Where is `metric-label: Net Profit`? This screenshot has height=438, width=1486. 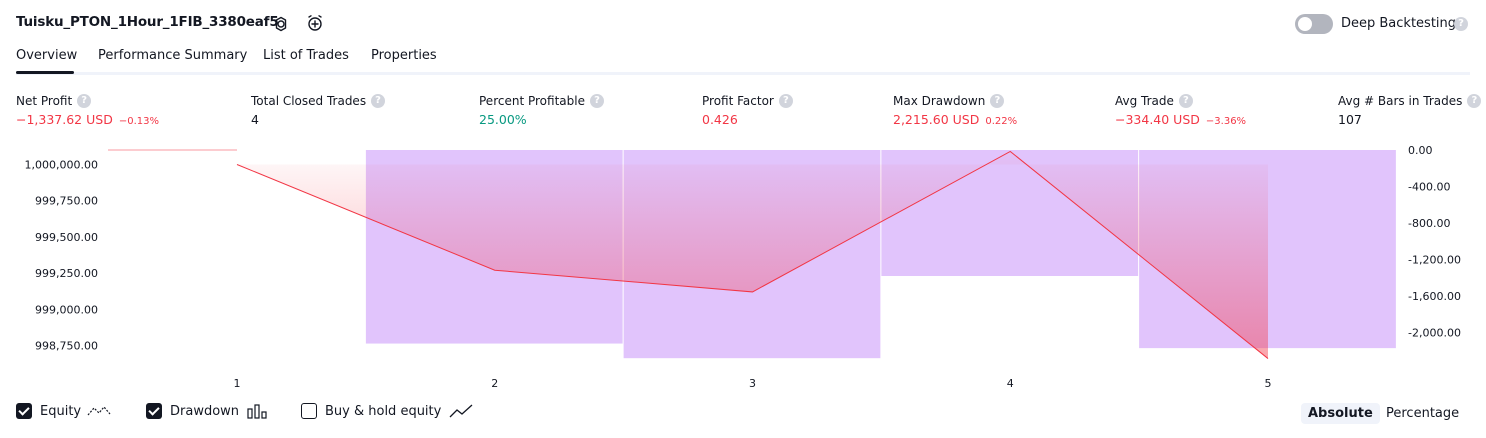 metric-label: Net Profit is located at coordinates (44, 101).